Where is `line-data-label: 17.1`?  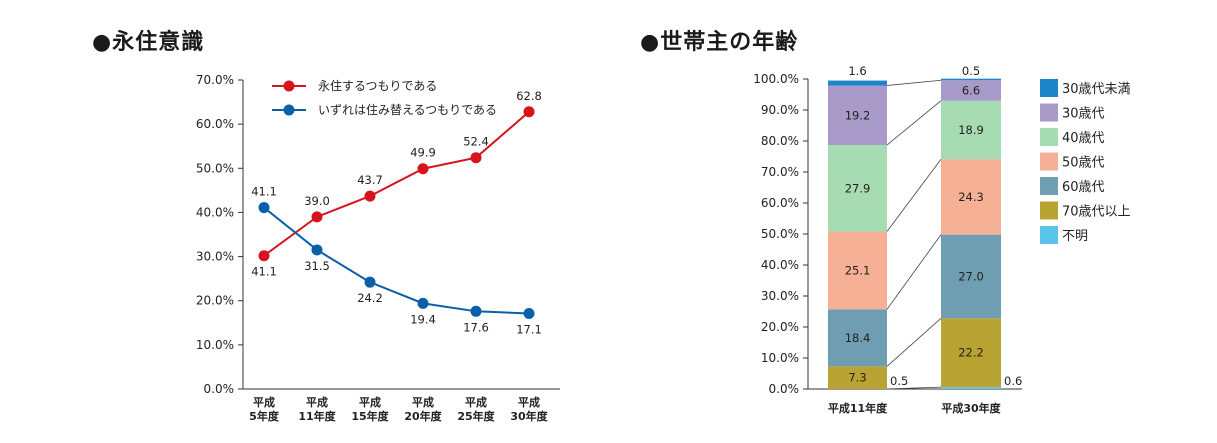 line-data-label: 17.1 is located at coordinates (529, 330).